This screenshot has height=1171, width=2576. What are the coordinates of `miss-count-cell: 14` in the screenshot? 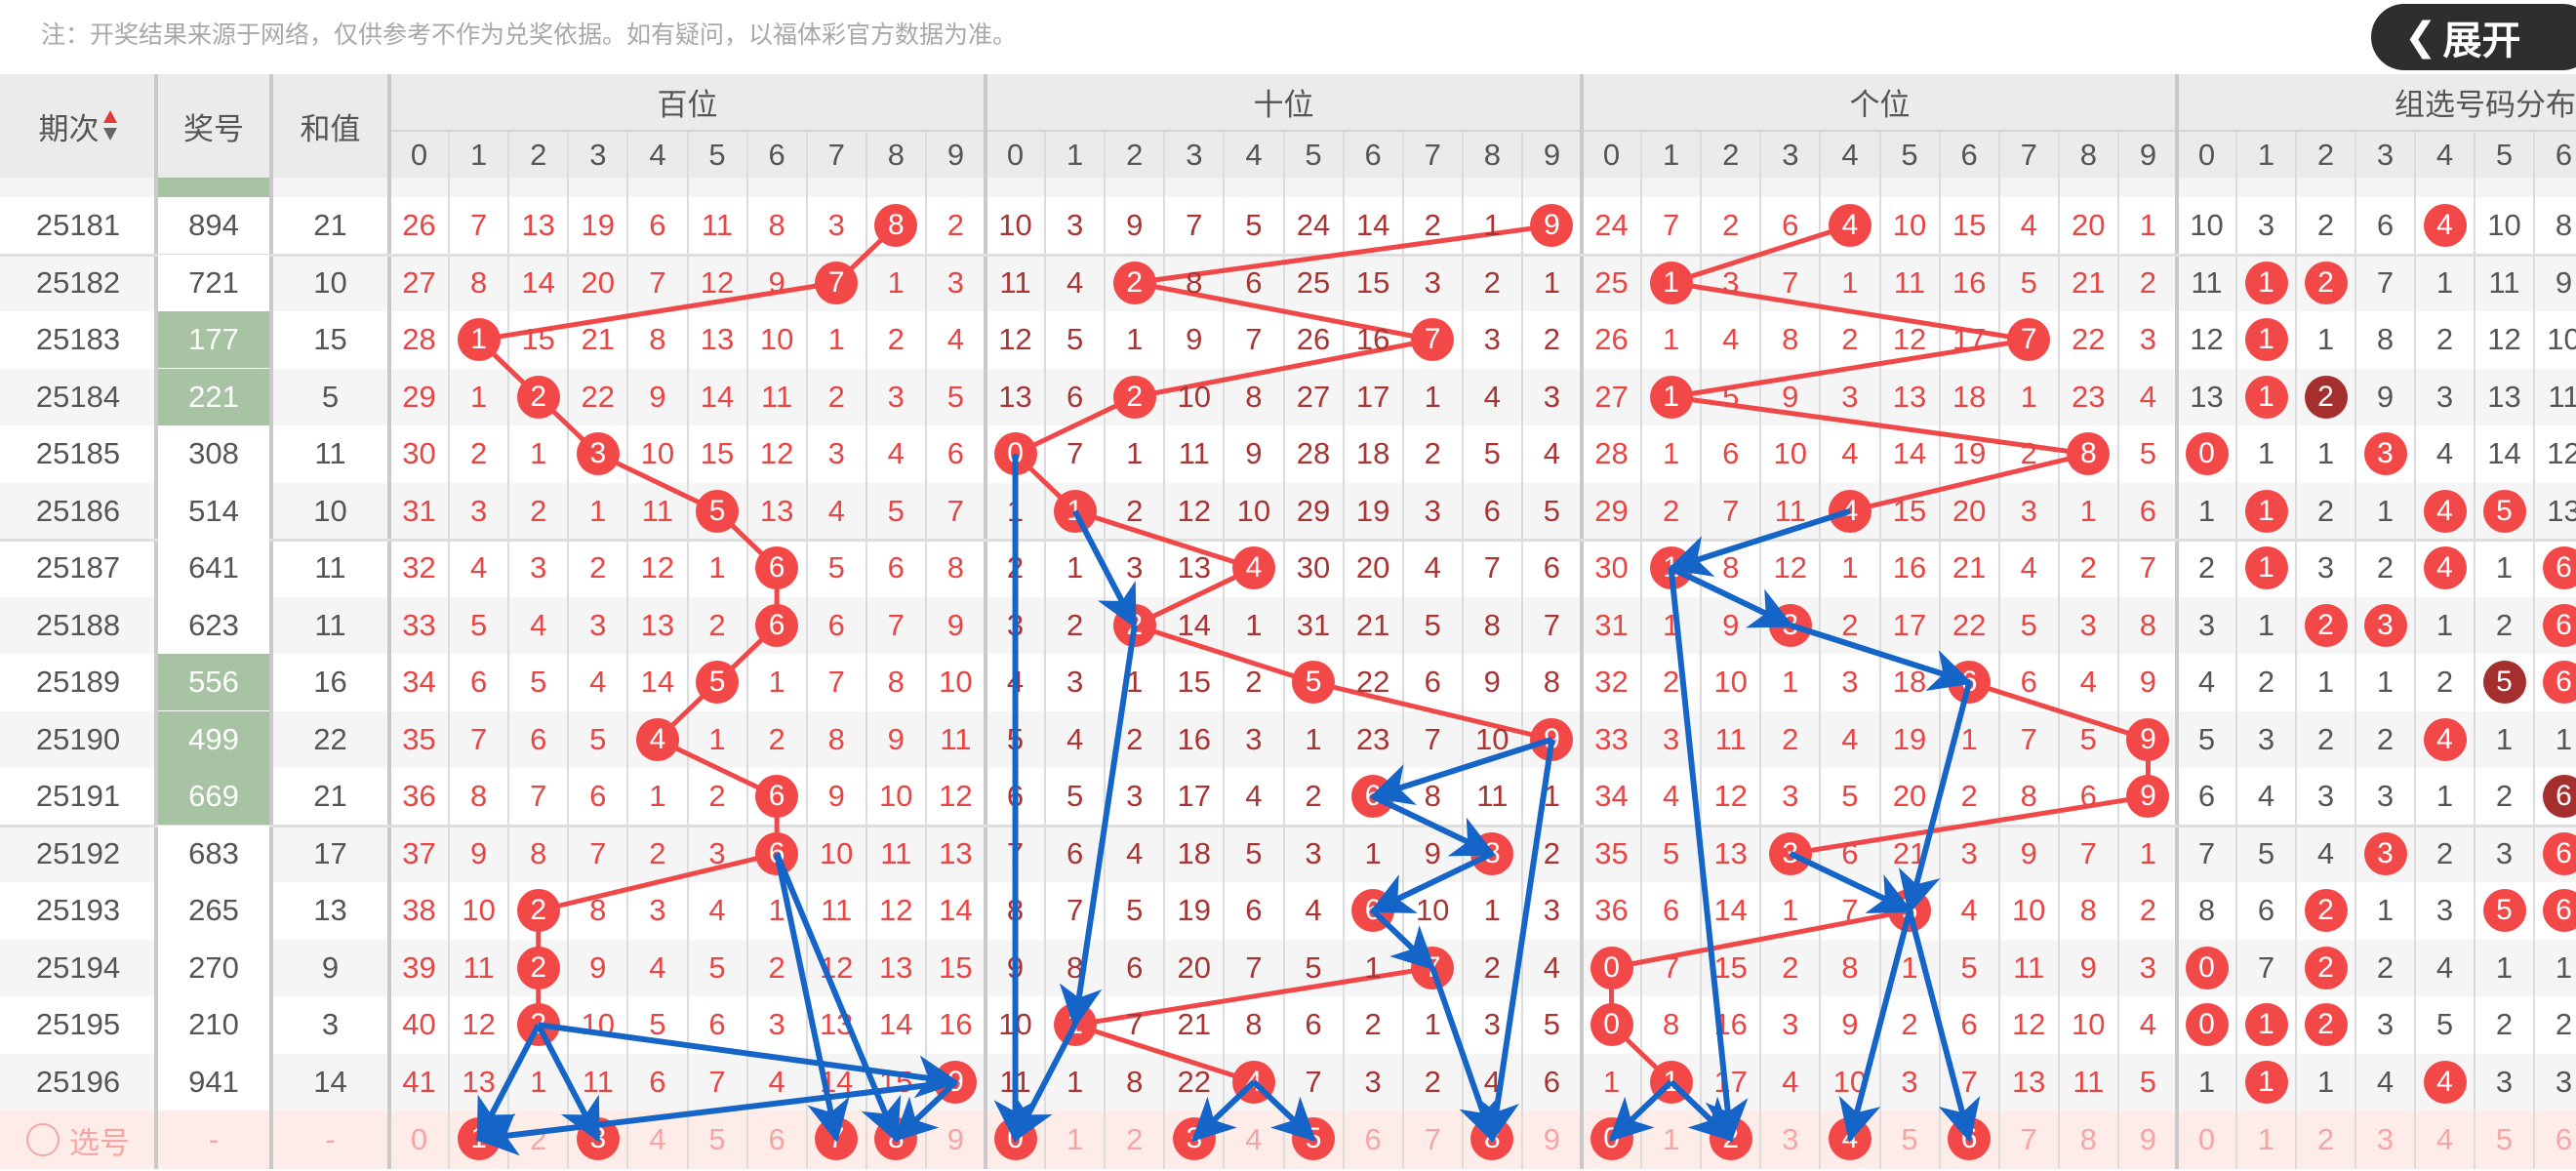 It's located at (836, 1081).